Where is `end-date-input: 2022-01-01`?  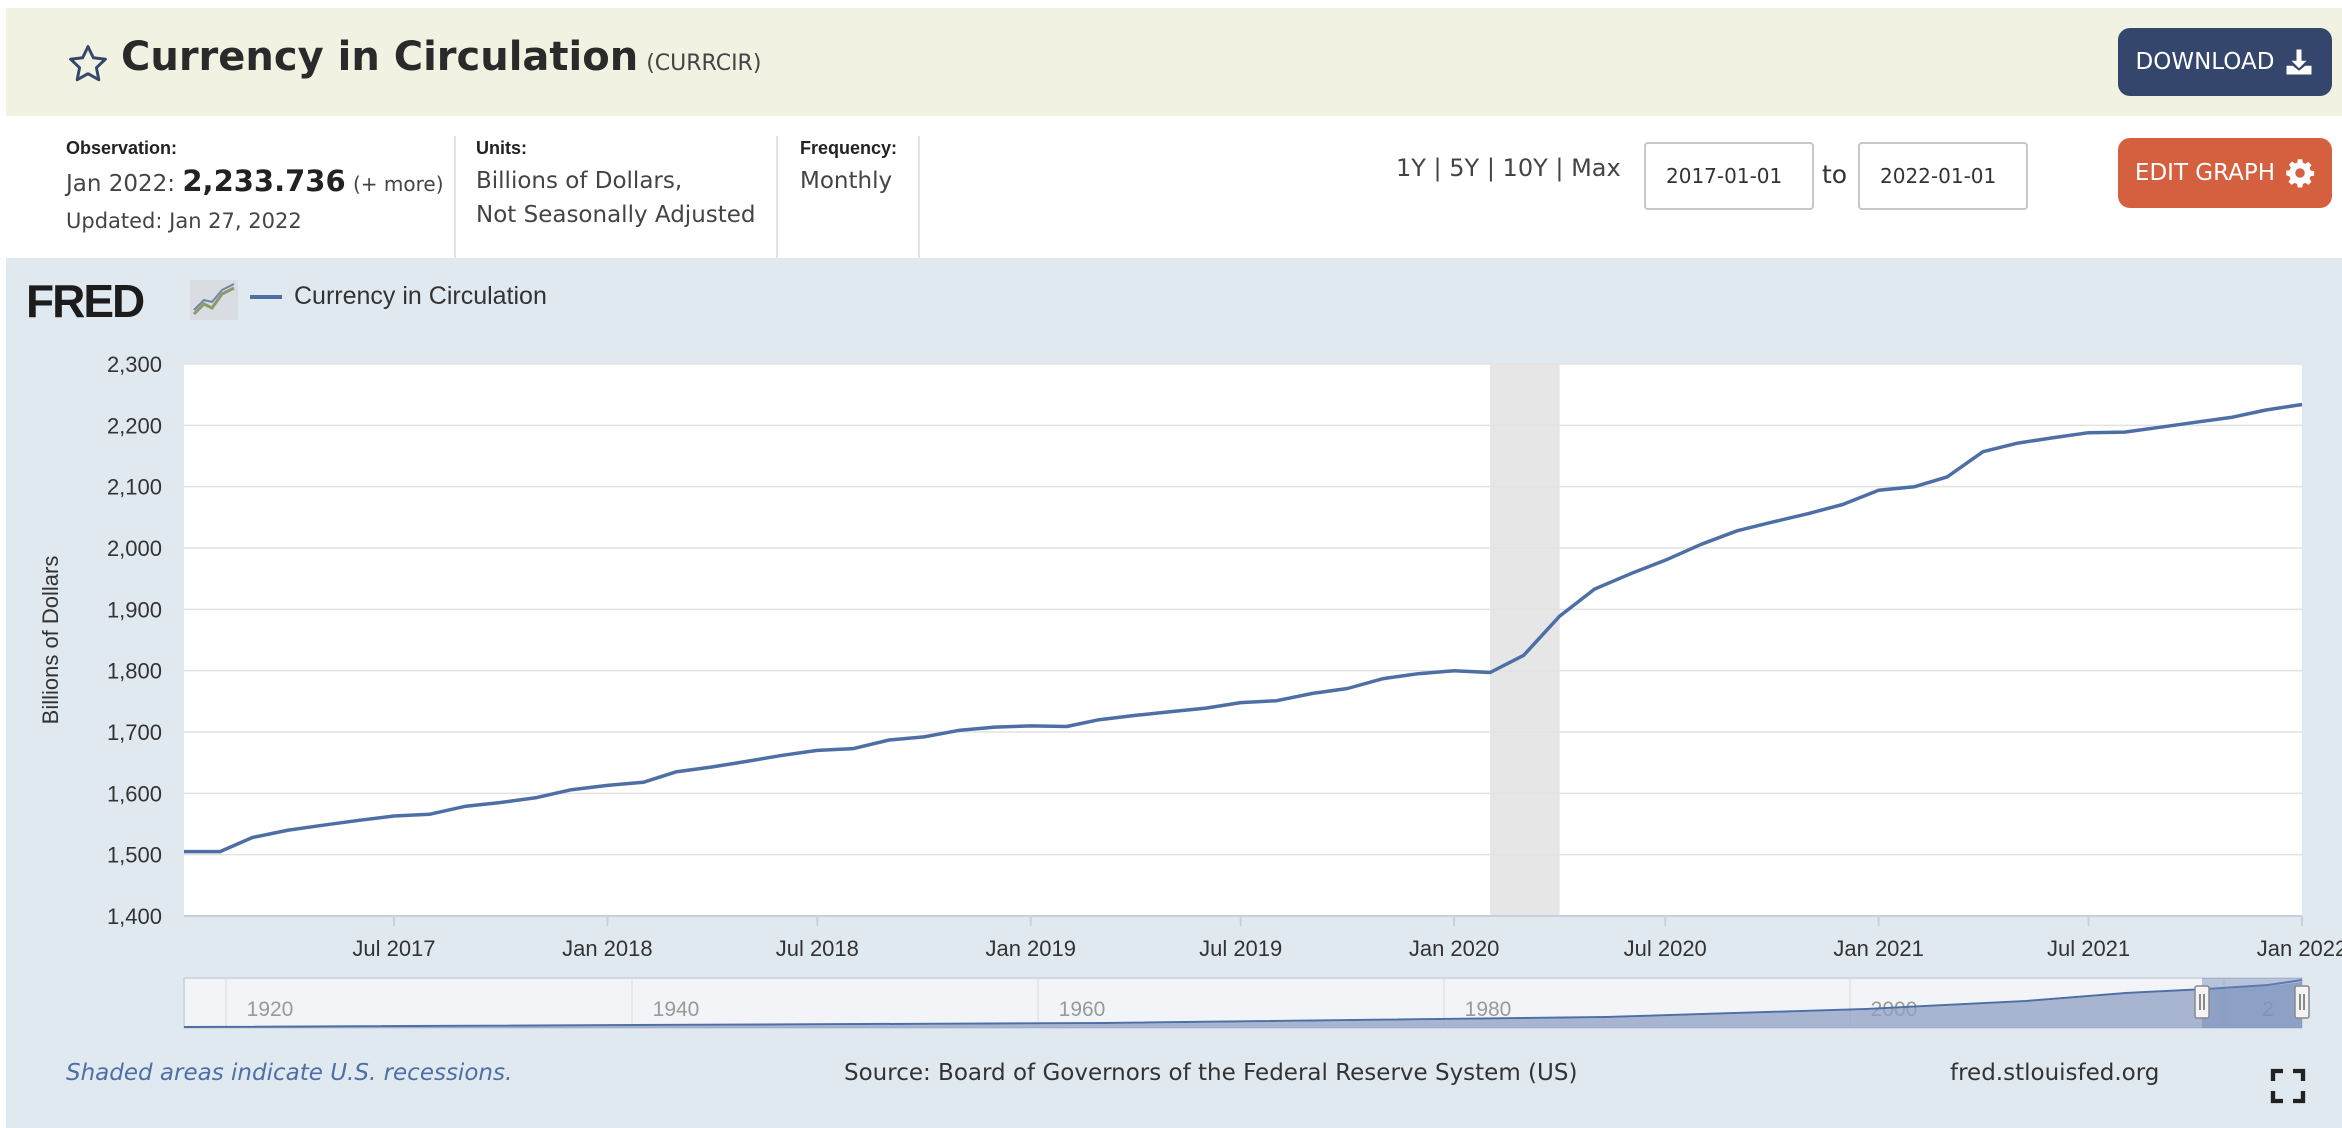
end-date-input: 2022-01-01 is located at coordinates (1943, 176).